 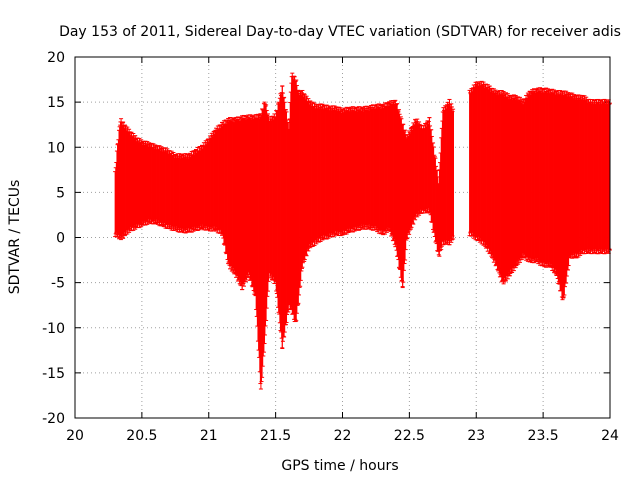 What do you see at coordinates (53, 419) in the screenshot?
I see `y-tick-label: -20` at bounding box center [53, 419].